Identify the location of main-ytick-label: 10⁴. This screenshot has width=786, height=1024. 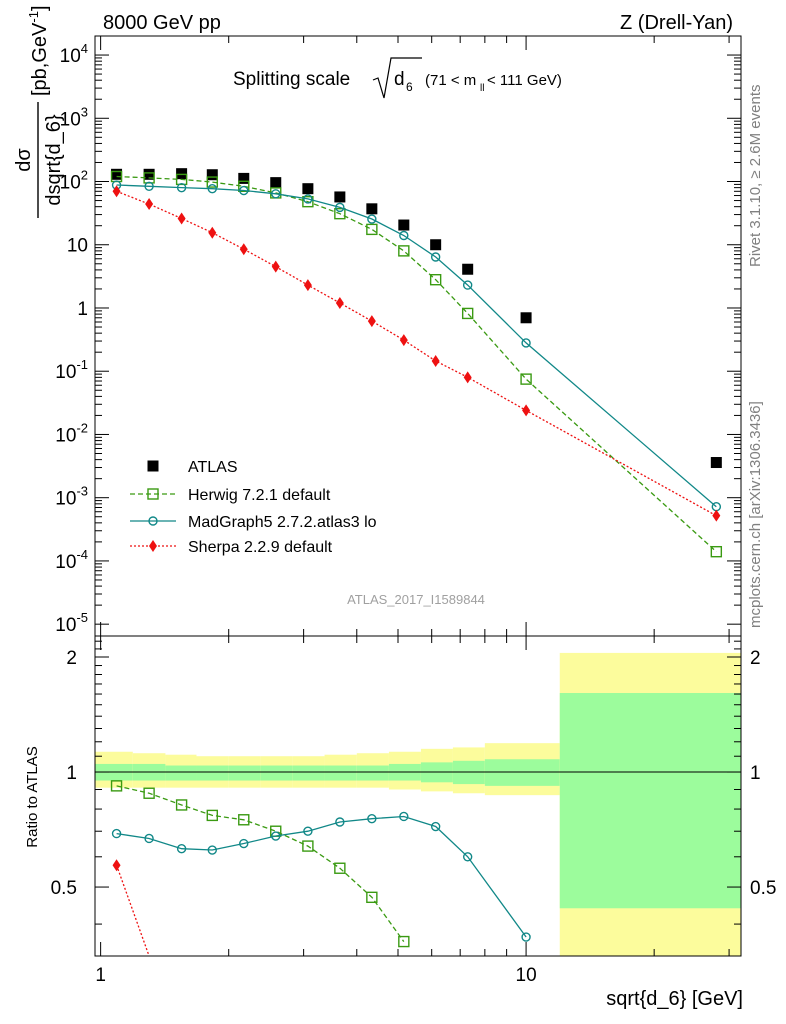
(74, 54).